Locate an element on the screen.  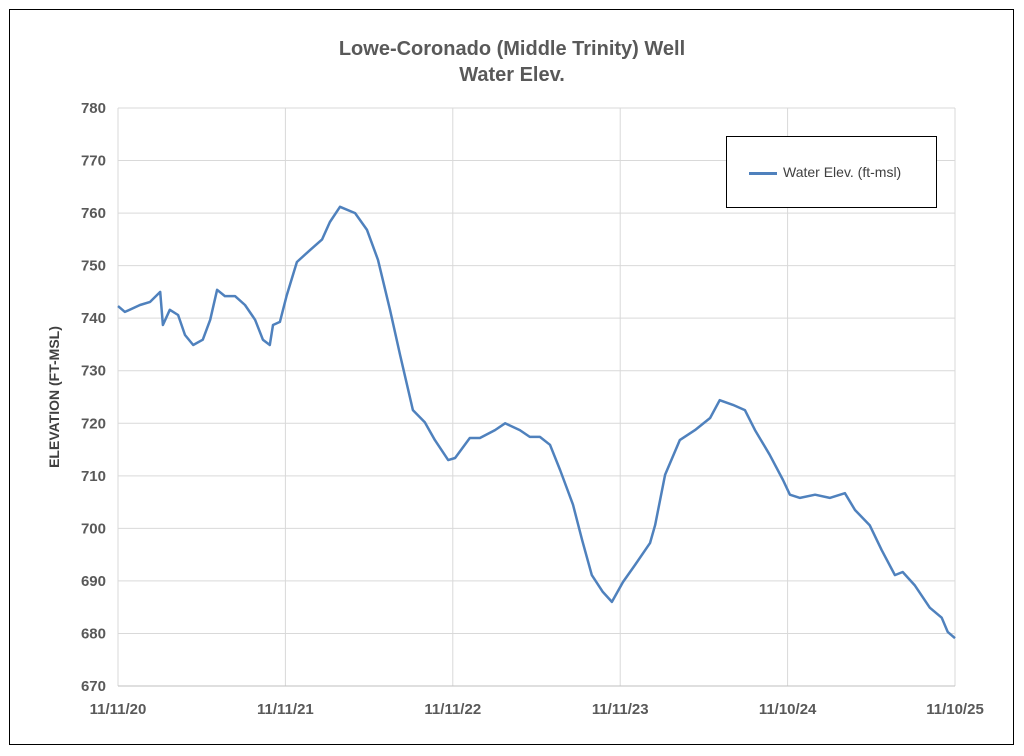
legend-label: Water Elev. (ft-msl) is located at coordinates (842, 172).